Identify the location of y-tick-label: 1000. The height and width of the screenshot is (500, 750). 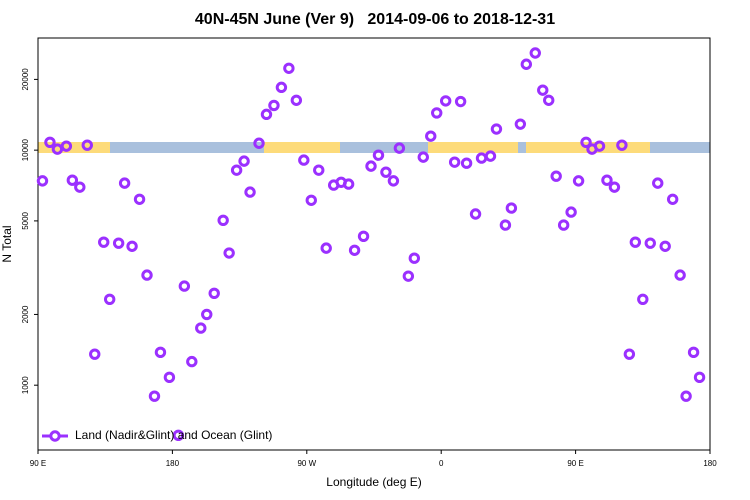
(25, 385).